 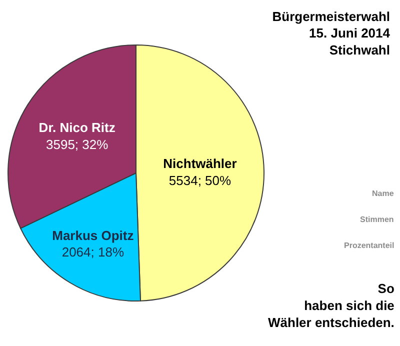 I want to click on text: Name, so click(x=383, y=193).